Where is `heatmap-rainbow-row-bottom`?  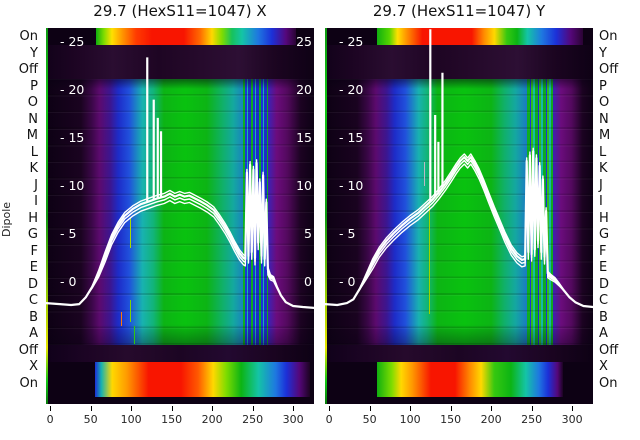
heatmap-rainbow-row-bottom is located at coordinates (202, 379).